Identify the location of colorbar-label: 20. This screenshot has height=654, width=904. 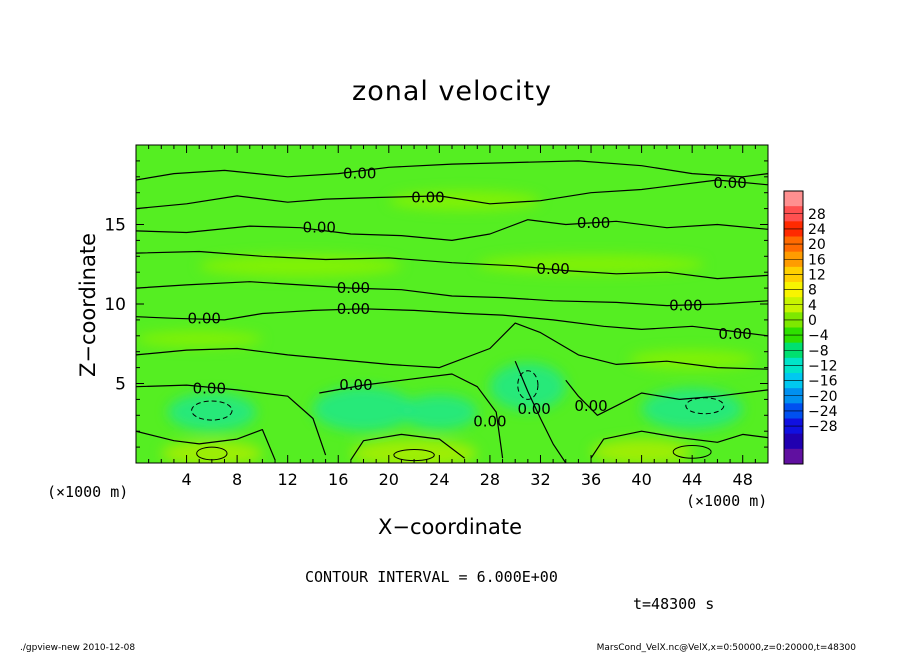
(817, 245).